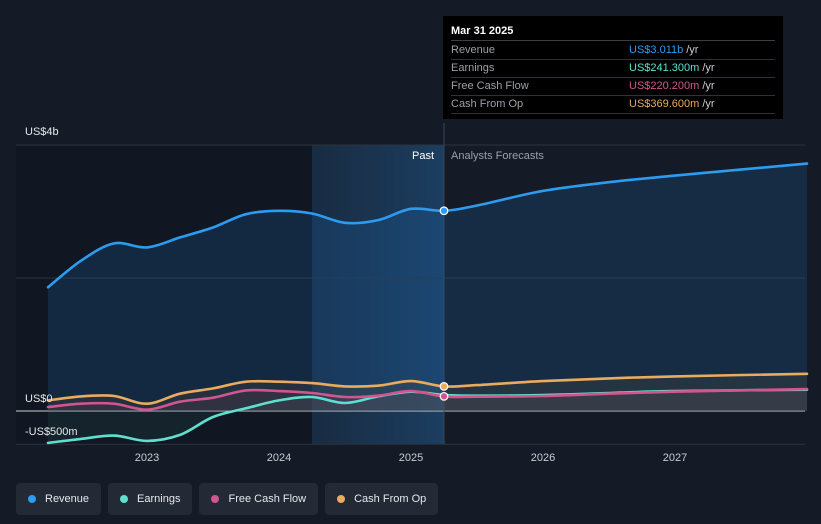 This screenshot has width=821, height=524. I want to click on past-label: Past, so click(423, 156).